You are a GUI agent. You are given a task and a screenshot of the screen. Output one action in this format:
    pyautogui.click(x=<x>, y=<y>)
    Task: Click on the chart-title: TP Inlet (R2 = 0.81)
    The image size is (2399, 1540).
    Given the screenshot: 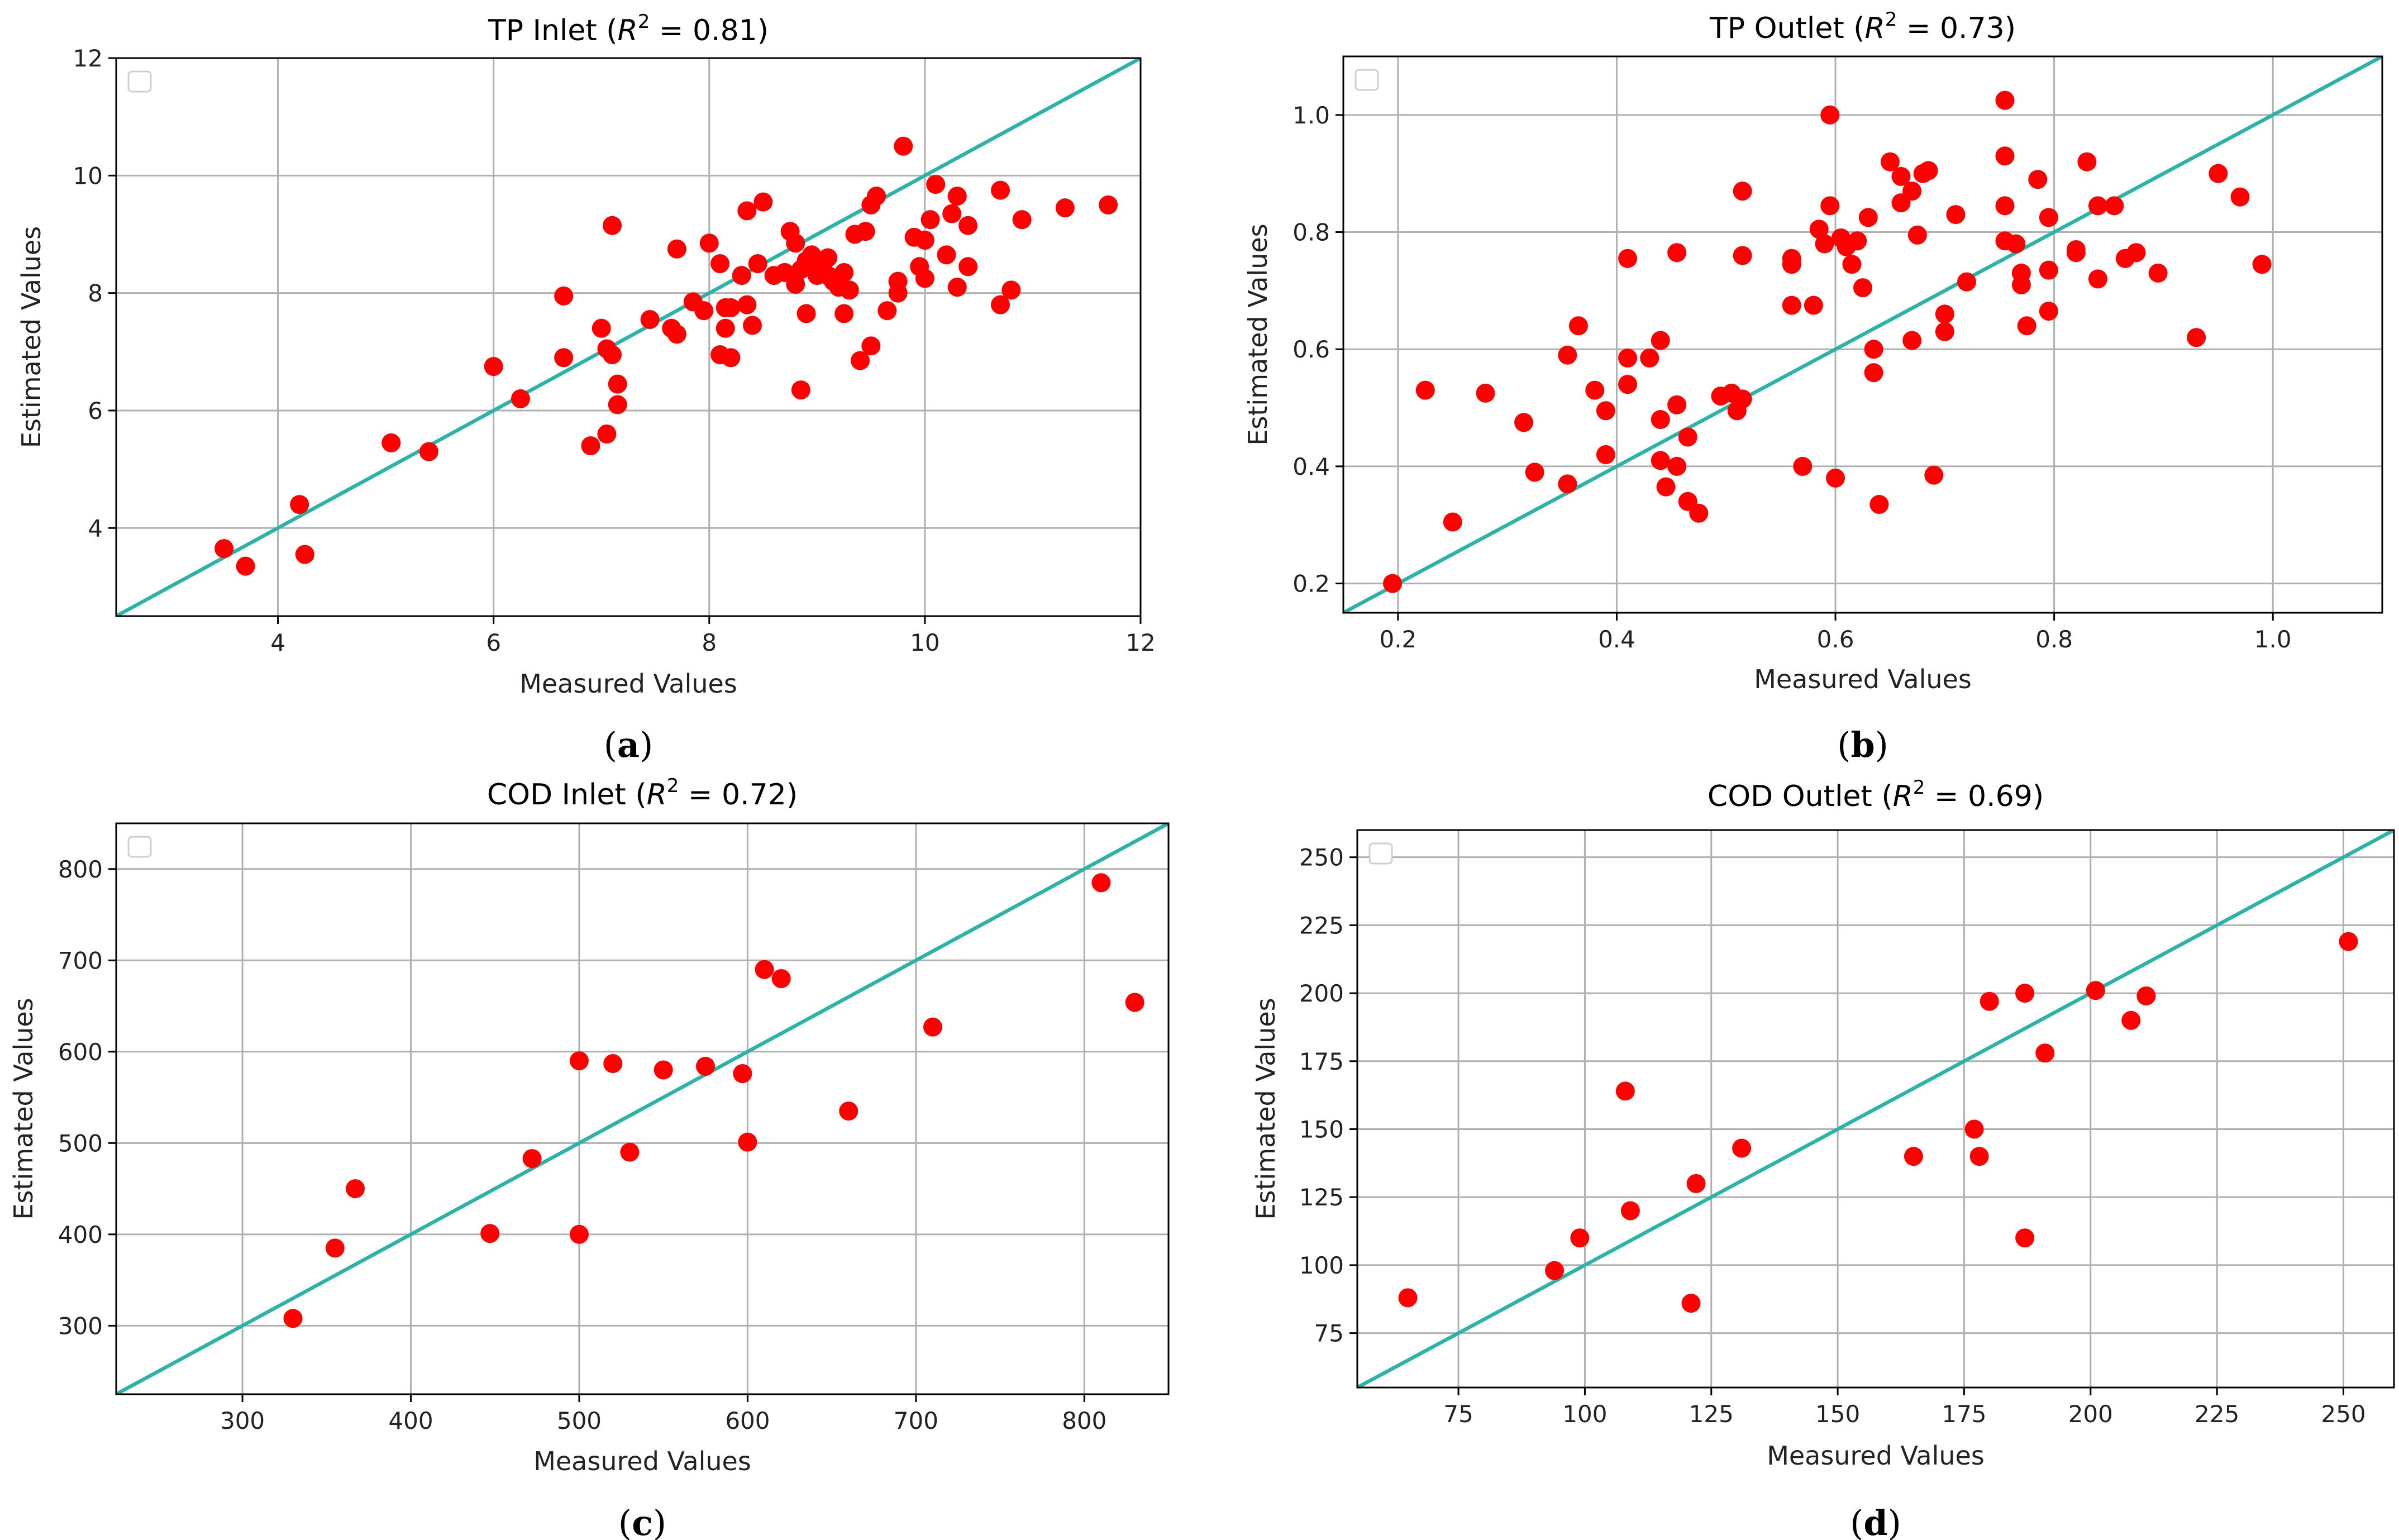 What is the action you would take?
    pyautogui.click(x=629, y=29)
    